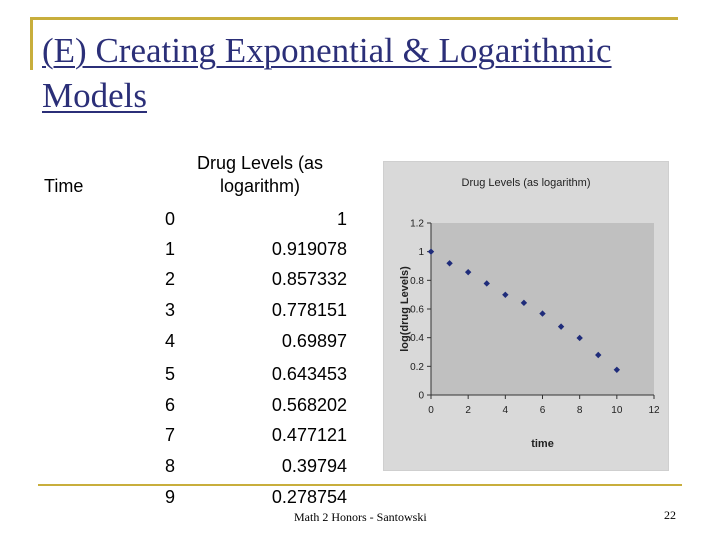  What do you see at coordinates (542, 309) in the screenshot?
I see `plot-area` at bounding box center [542, 309].